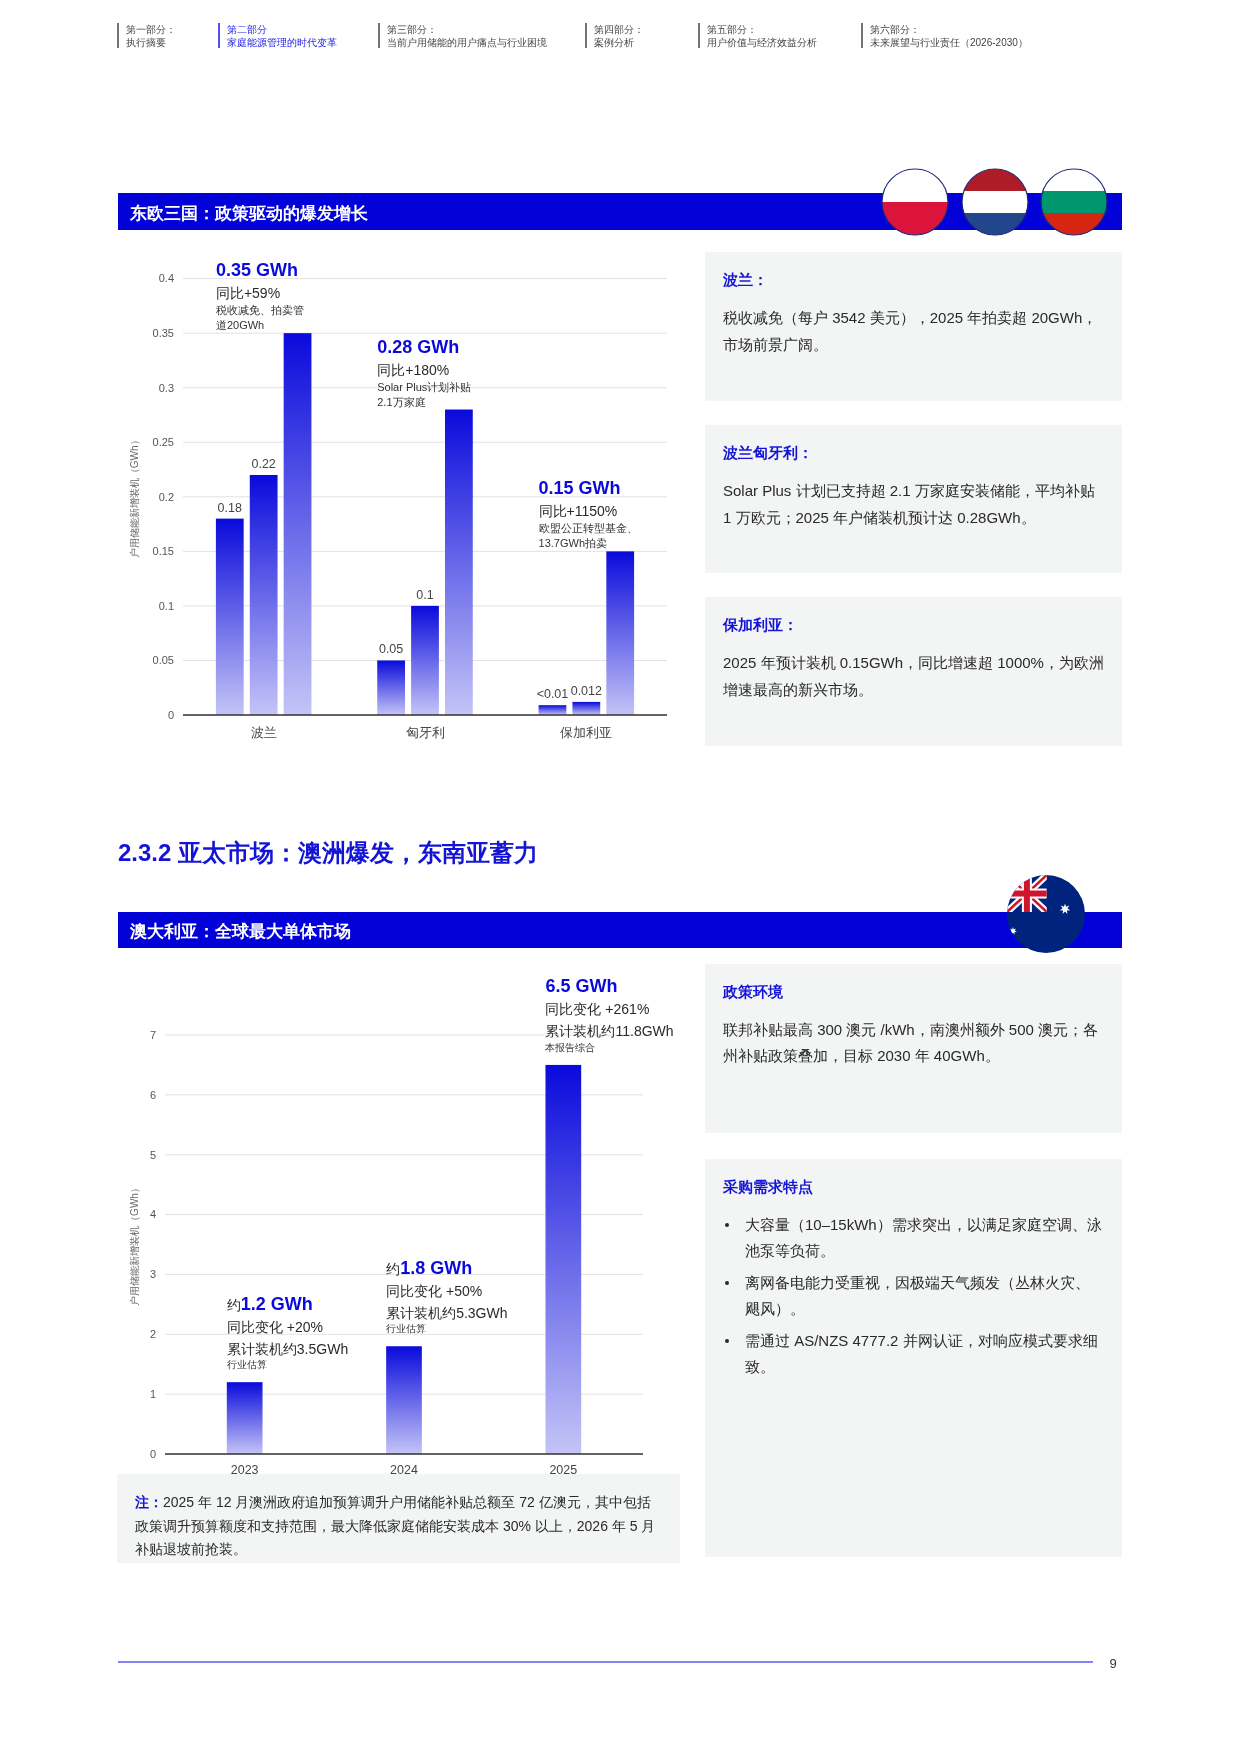  Describe the element at coordinates (163, 551) in the screenshot. I see `y-tick-label: 0.15` at that location.